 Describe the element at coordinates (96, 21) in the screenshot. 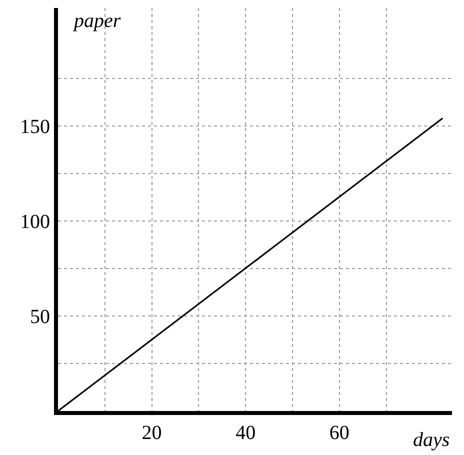

I see `y-axis-title: paper` at that location.